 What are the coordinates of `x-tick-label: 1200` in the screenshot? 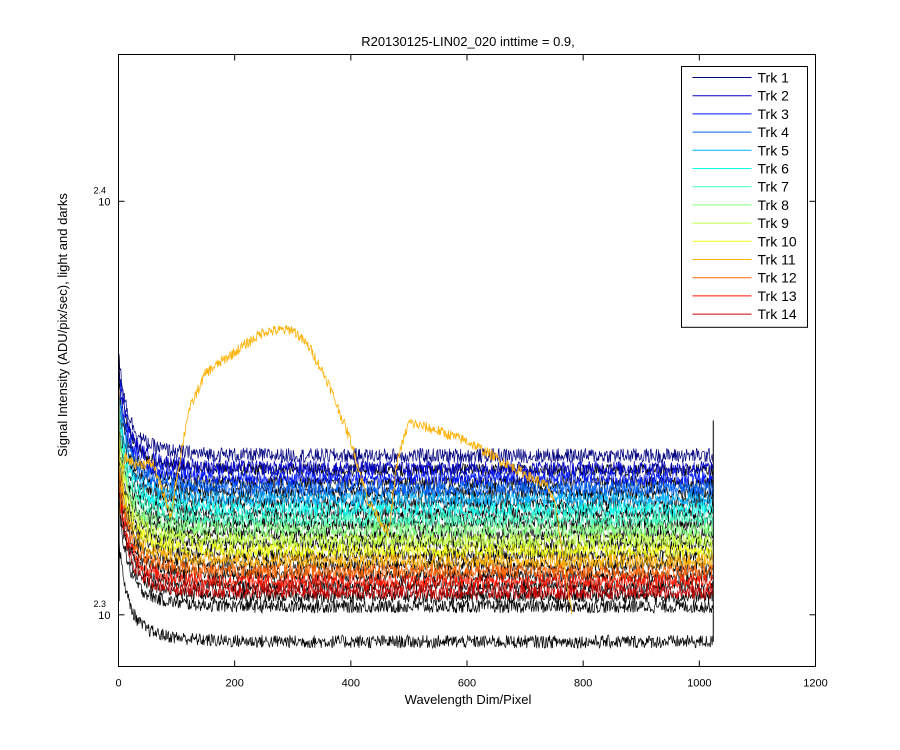 It's located at (815, 684).